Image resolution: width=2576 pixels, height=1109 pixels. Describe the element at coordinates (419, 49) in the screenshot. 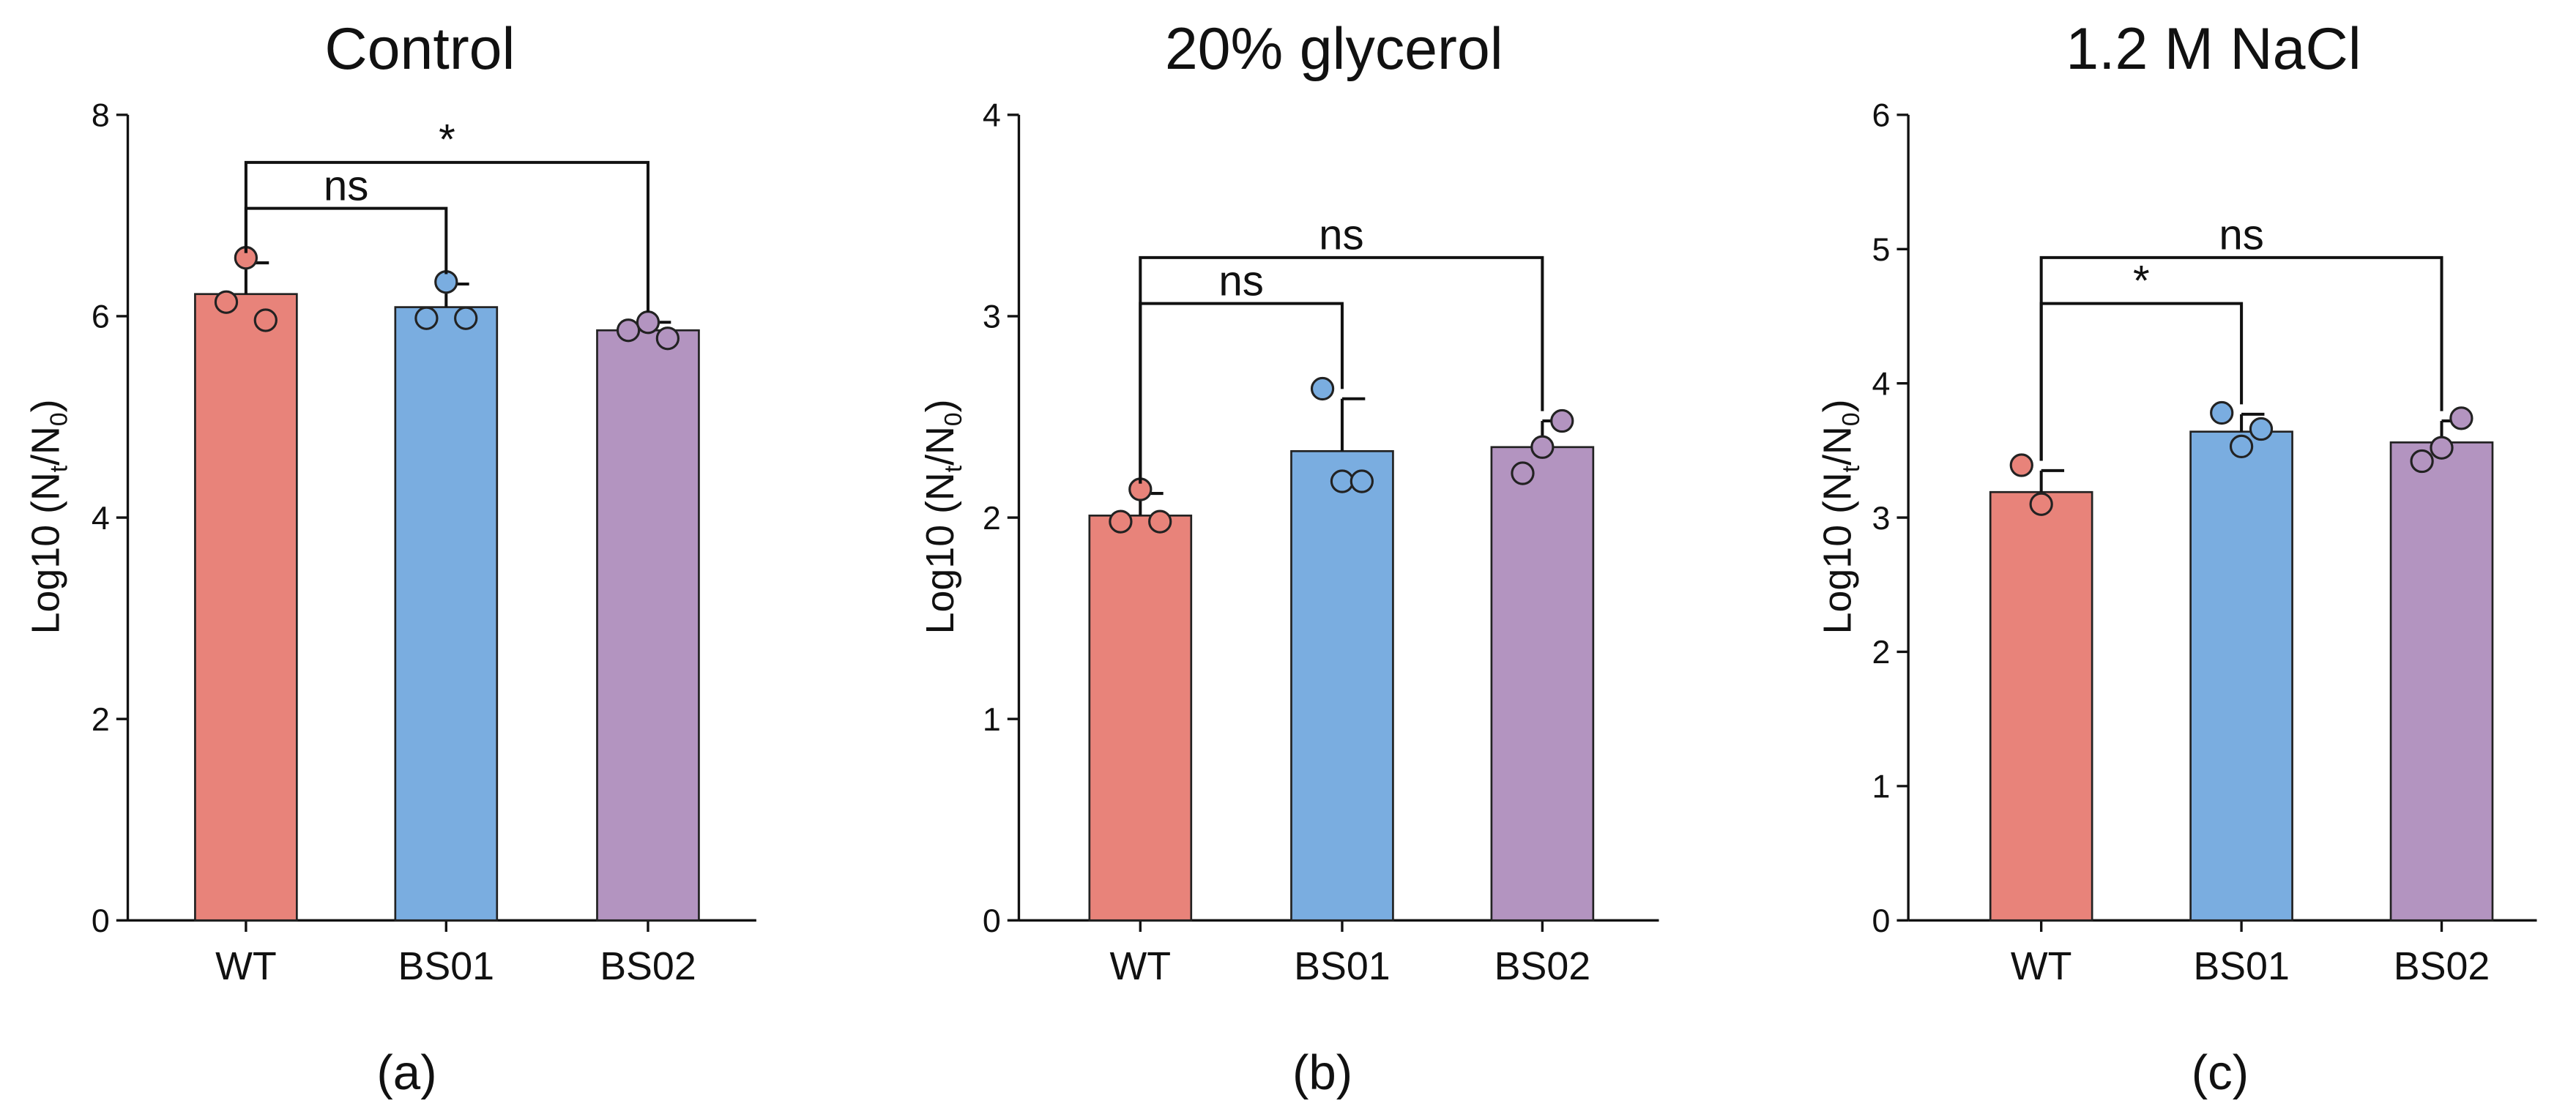

I see `chart-title: Control` at that location.